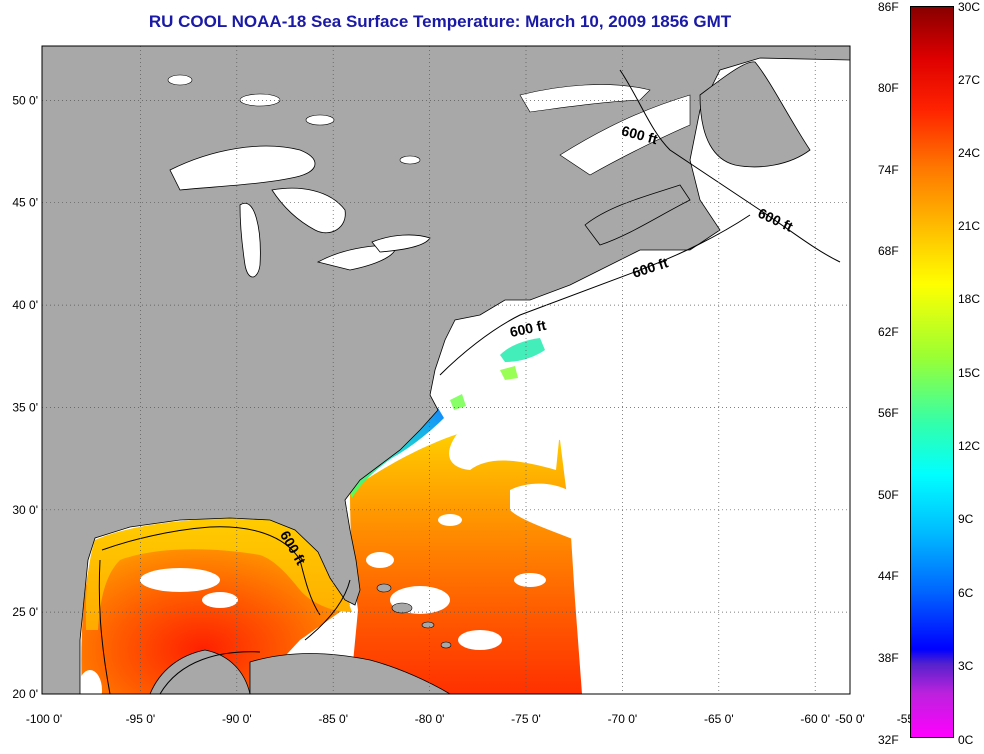 The height and width of the screenshot is (754, 984). What do you see at coordinates (623, 719) in the screenshot?
I see `lon-tick: -70 0'` at bounding box center [623, 719].